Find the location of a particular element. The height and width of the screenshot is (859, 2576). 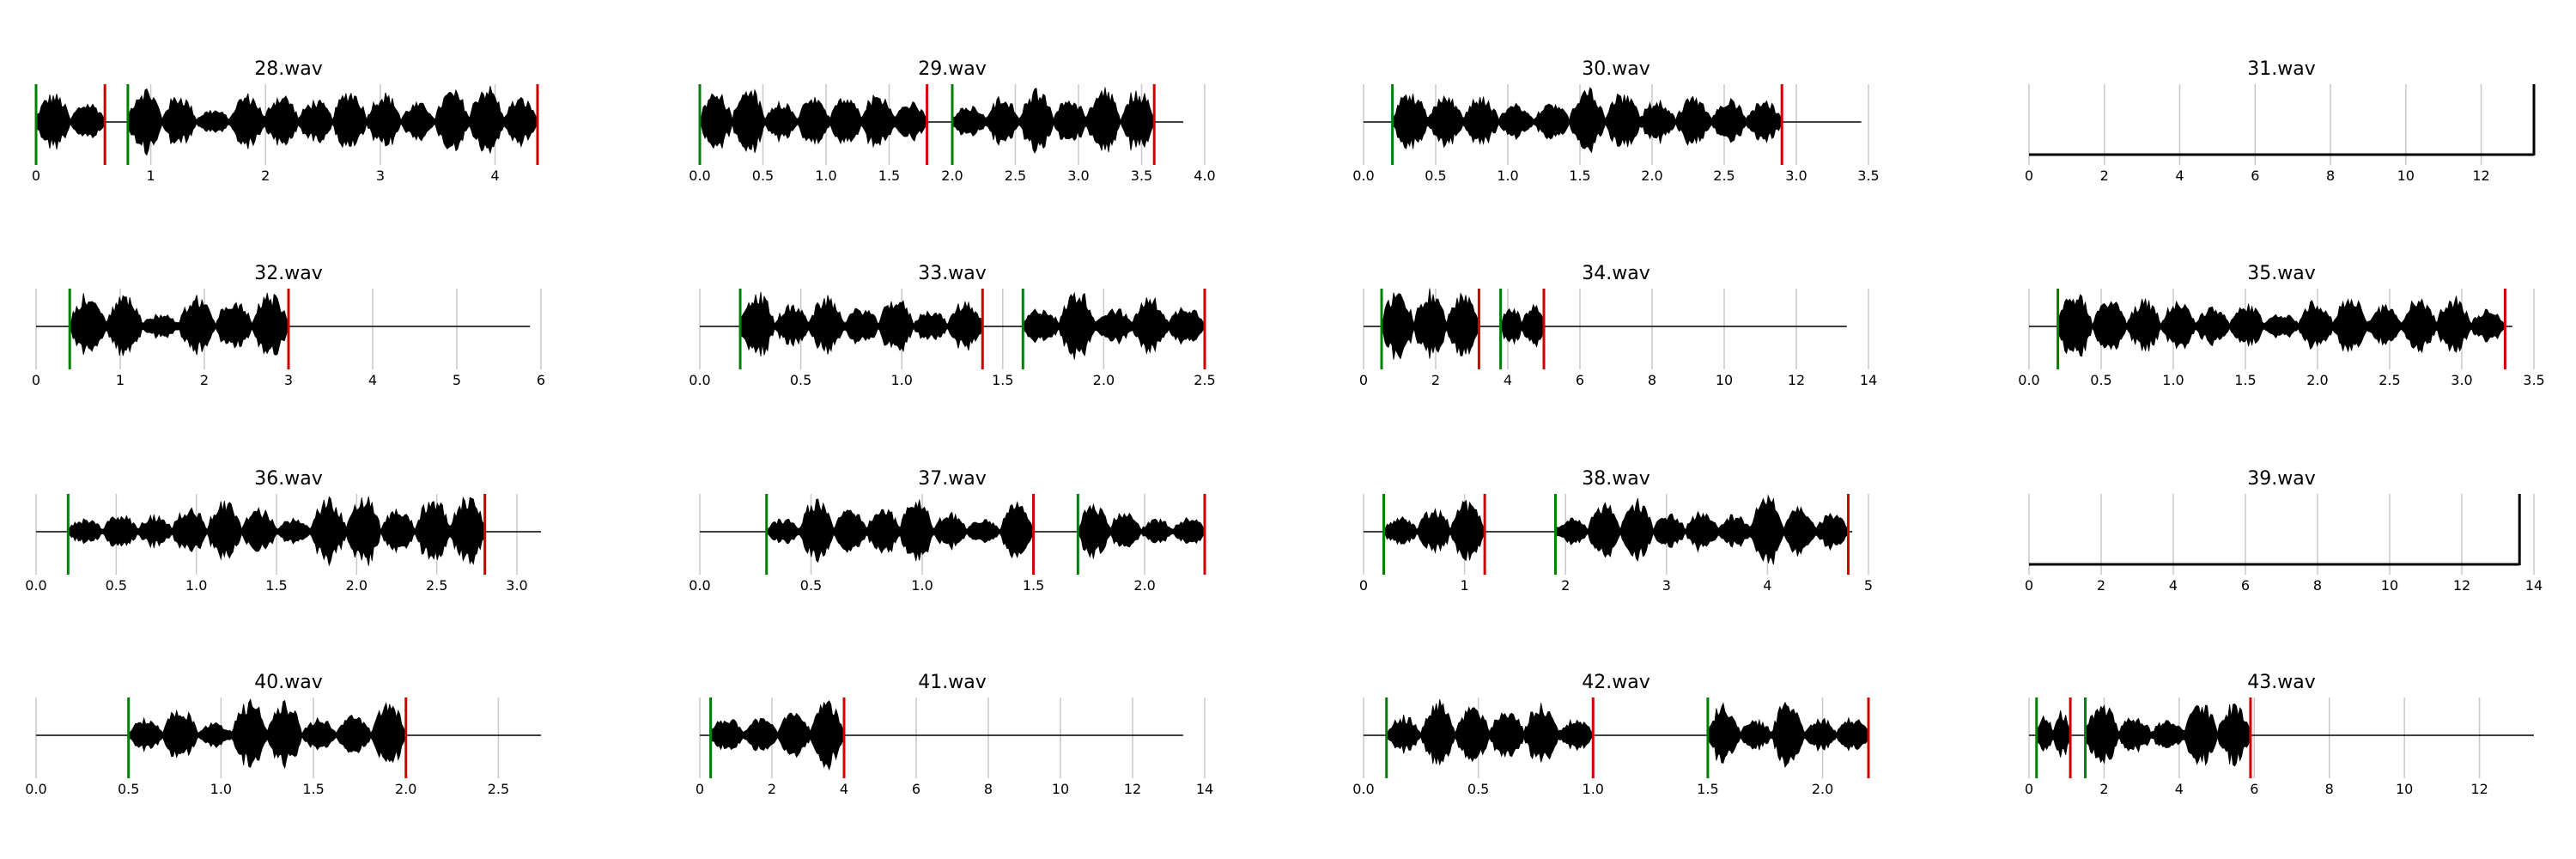

panel-title: 41.wav is located at coordinates (952, 682).